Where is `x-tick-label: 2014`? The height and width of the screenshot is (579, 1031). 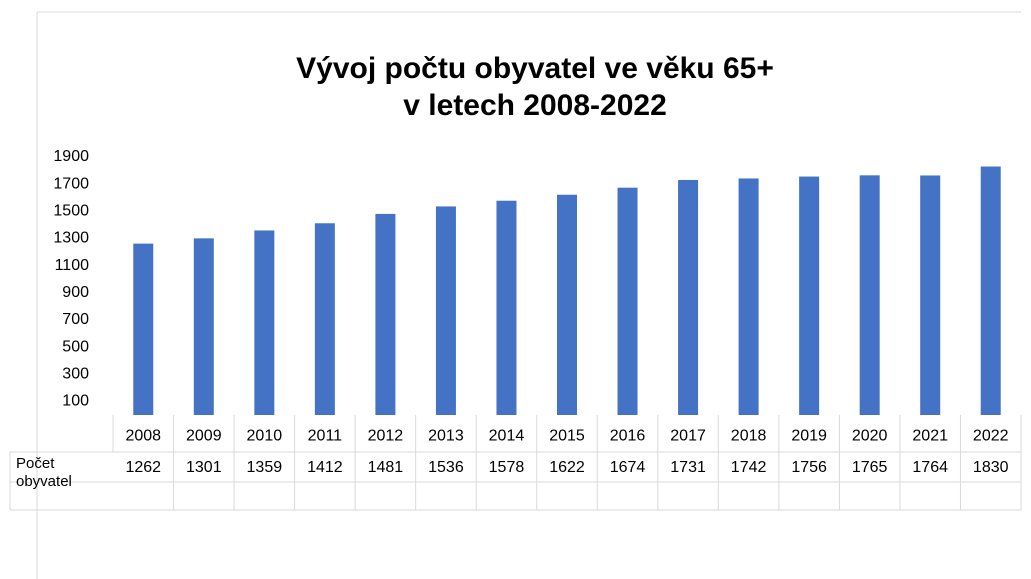
x-tick-label: 2014 is located at coordinates (507, 436).